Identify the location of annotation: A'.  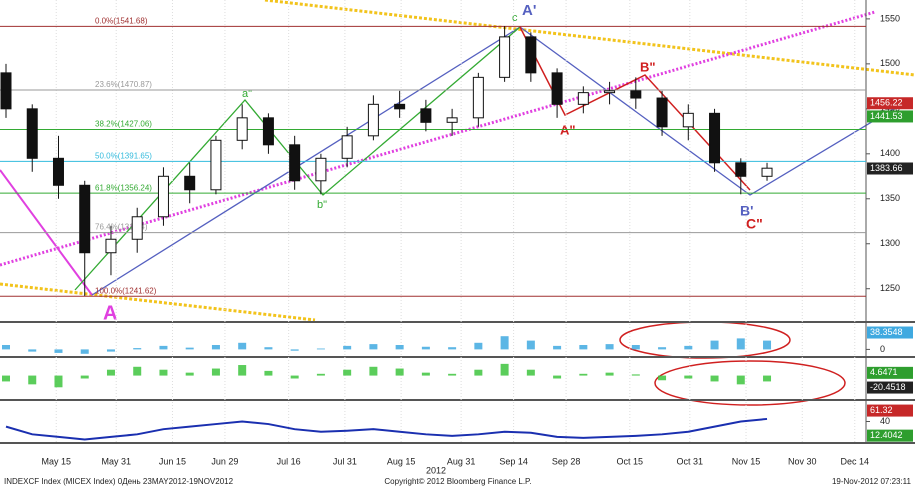
(529, 10).